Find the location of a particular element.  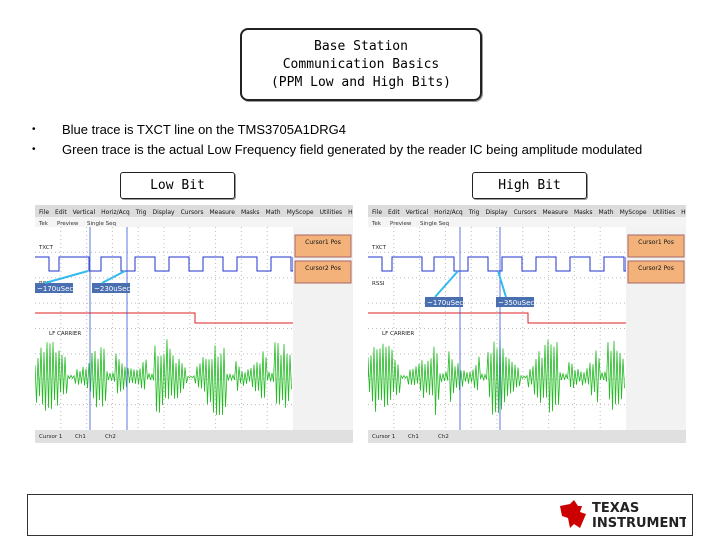

footer-box is located at coordinates (360, 515).